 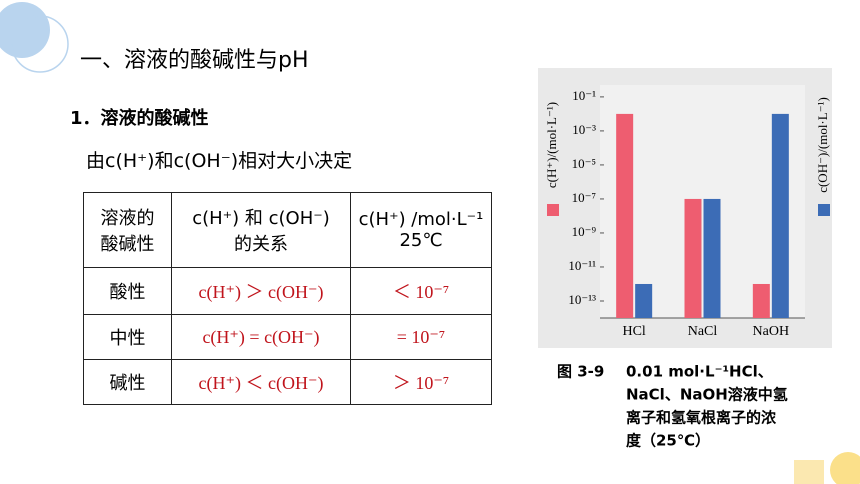 What do you see at coordinates (582, 299) in the screenshot?
I see `y-tick-label: 10⁻¹³` at bounding box center [582, 299].